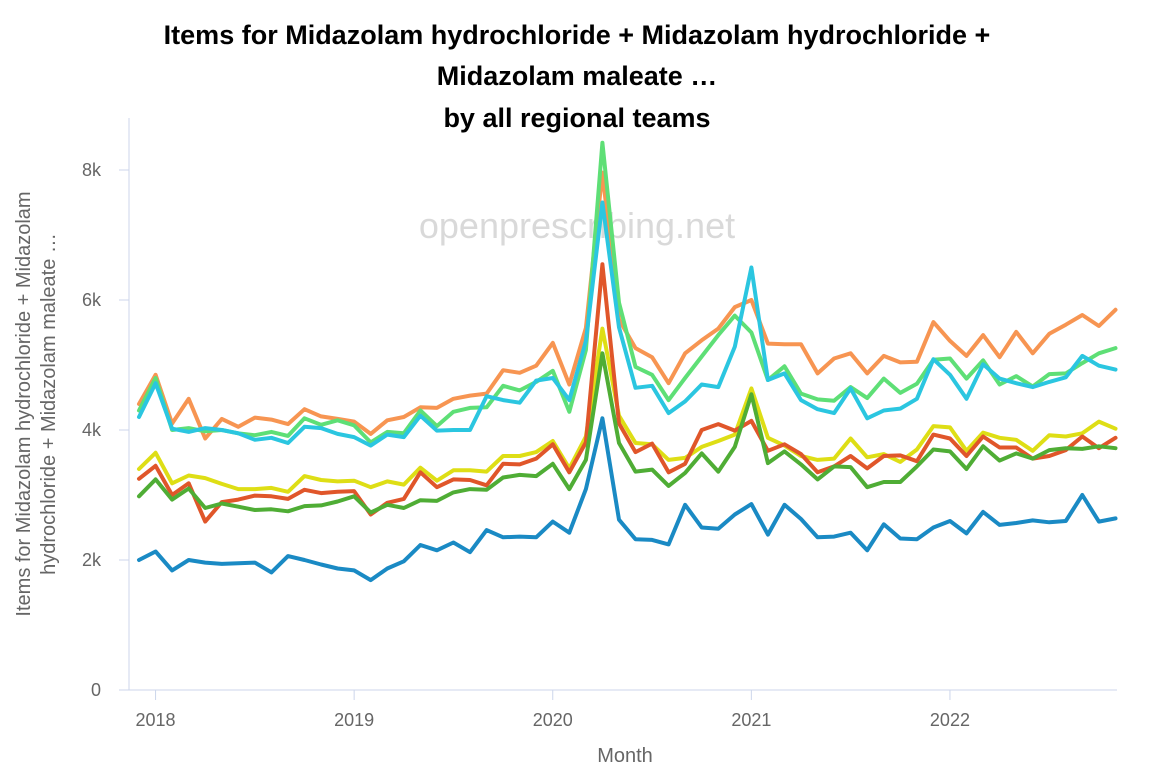  What do you see at coordinates (577, 225) in the screenshot?
I see `watermark: openprescribing.net` at bounding box center [577, 225].